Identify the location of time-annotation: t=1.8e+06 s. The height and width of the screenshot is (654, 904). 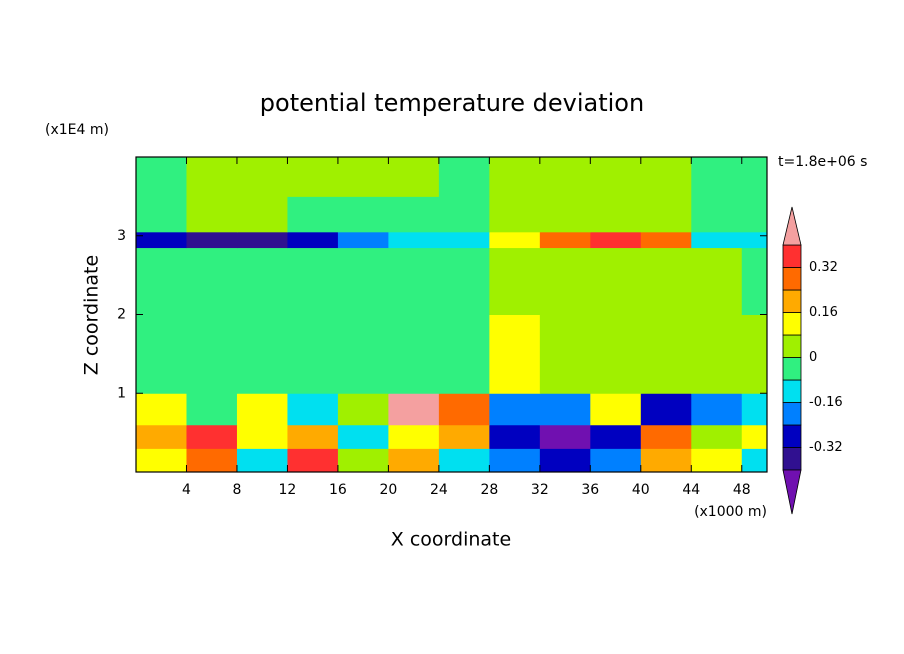
(822, 162).